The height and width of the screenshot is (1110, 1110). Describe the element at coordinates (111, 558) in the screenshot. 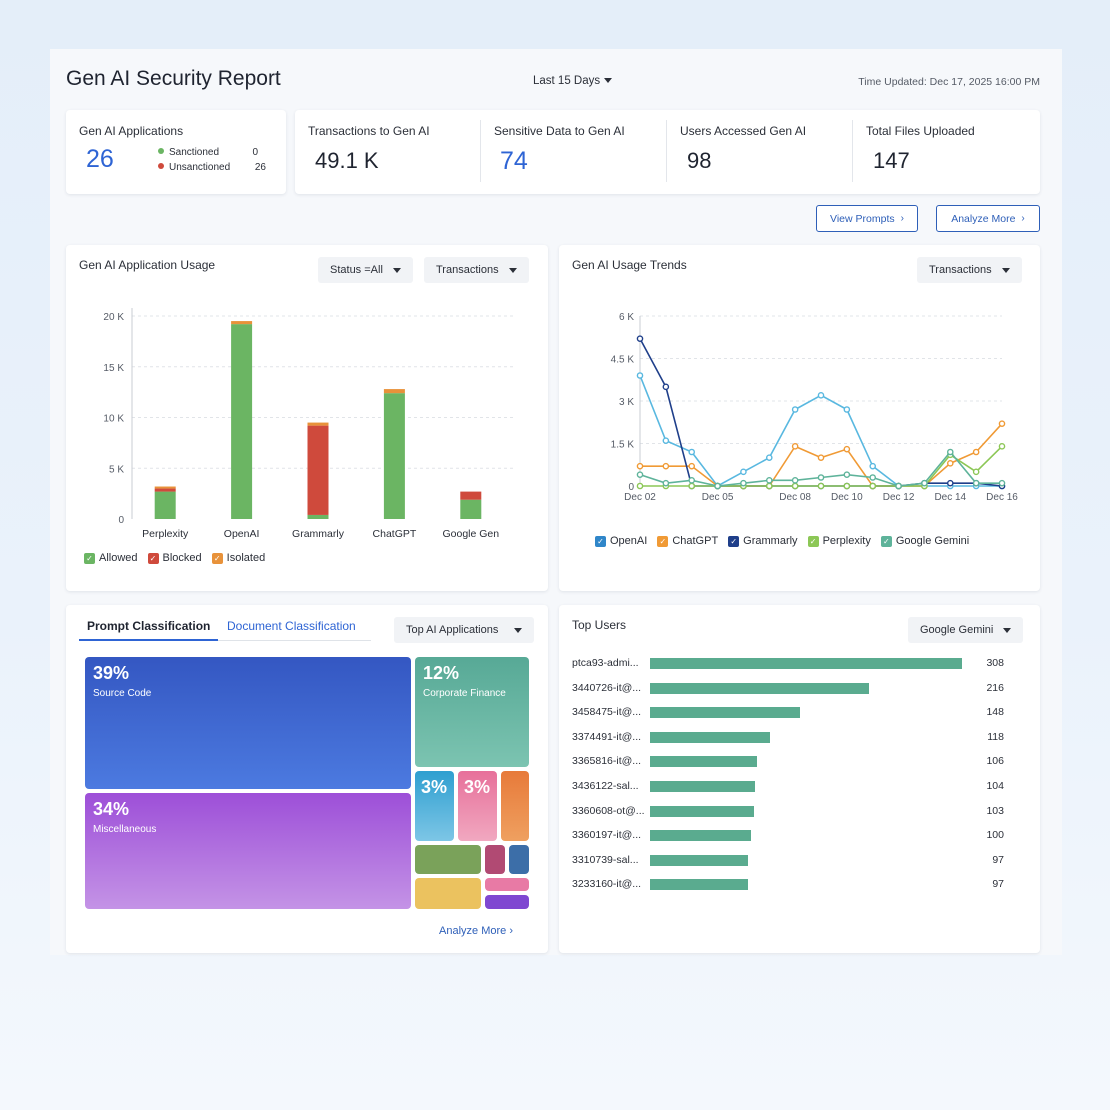

I see `legend-item-allowed: ✓ Allowed` at that location.